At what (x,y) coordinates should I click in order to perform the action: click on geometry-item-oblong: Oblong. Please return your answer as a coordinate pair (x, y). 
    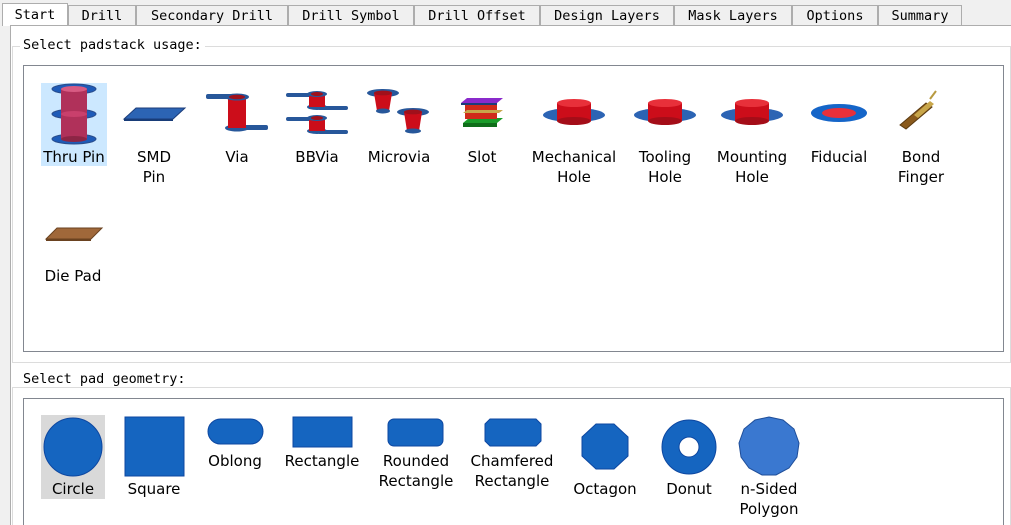
    Looking at the image, I should click on (235, 443).